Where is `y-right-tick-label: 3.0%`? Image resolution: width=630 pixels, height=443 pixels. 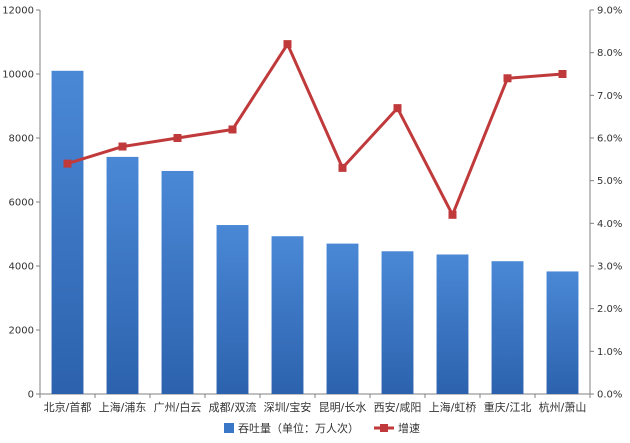 y-right-tick-label: 3.0% is located at coordinates (609, 267).